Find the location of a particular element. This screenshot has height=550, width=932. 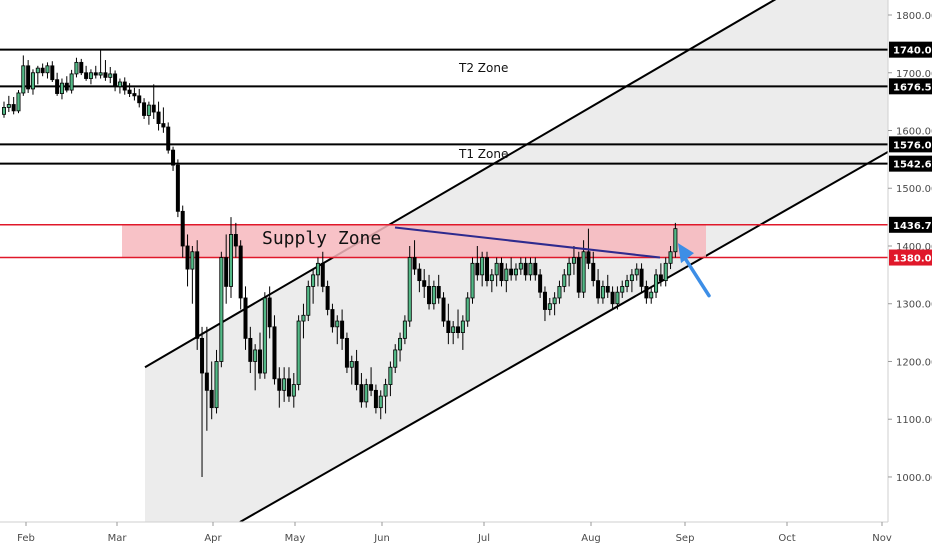

price-tag-label: 1676.50 is located at coordinates (912, 87).